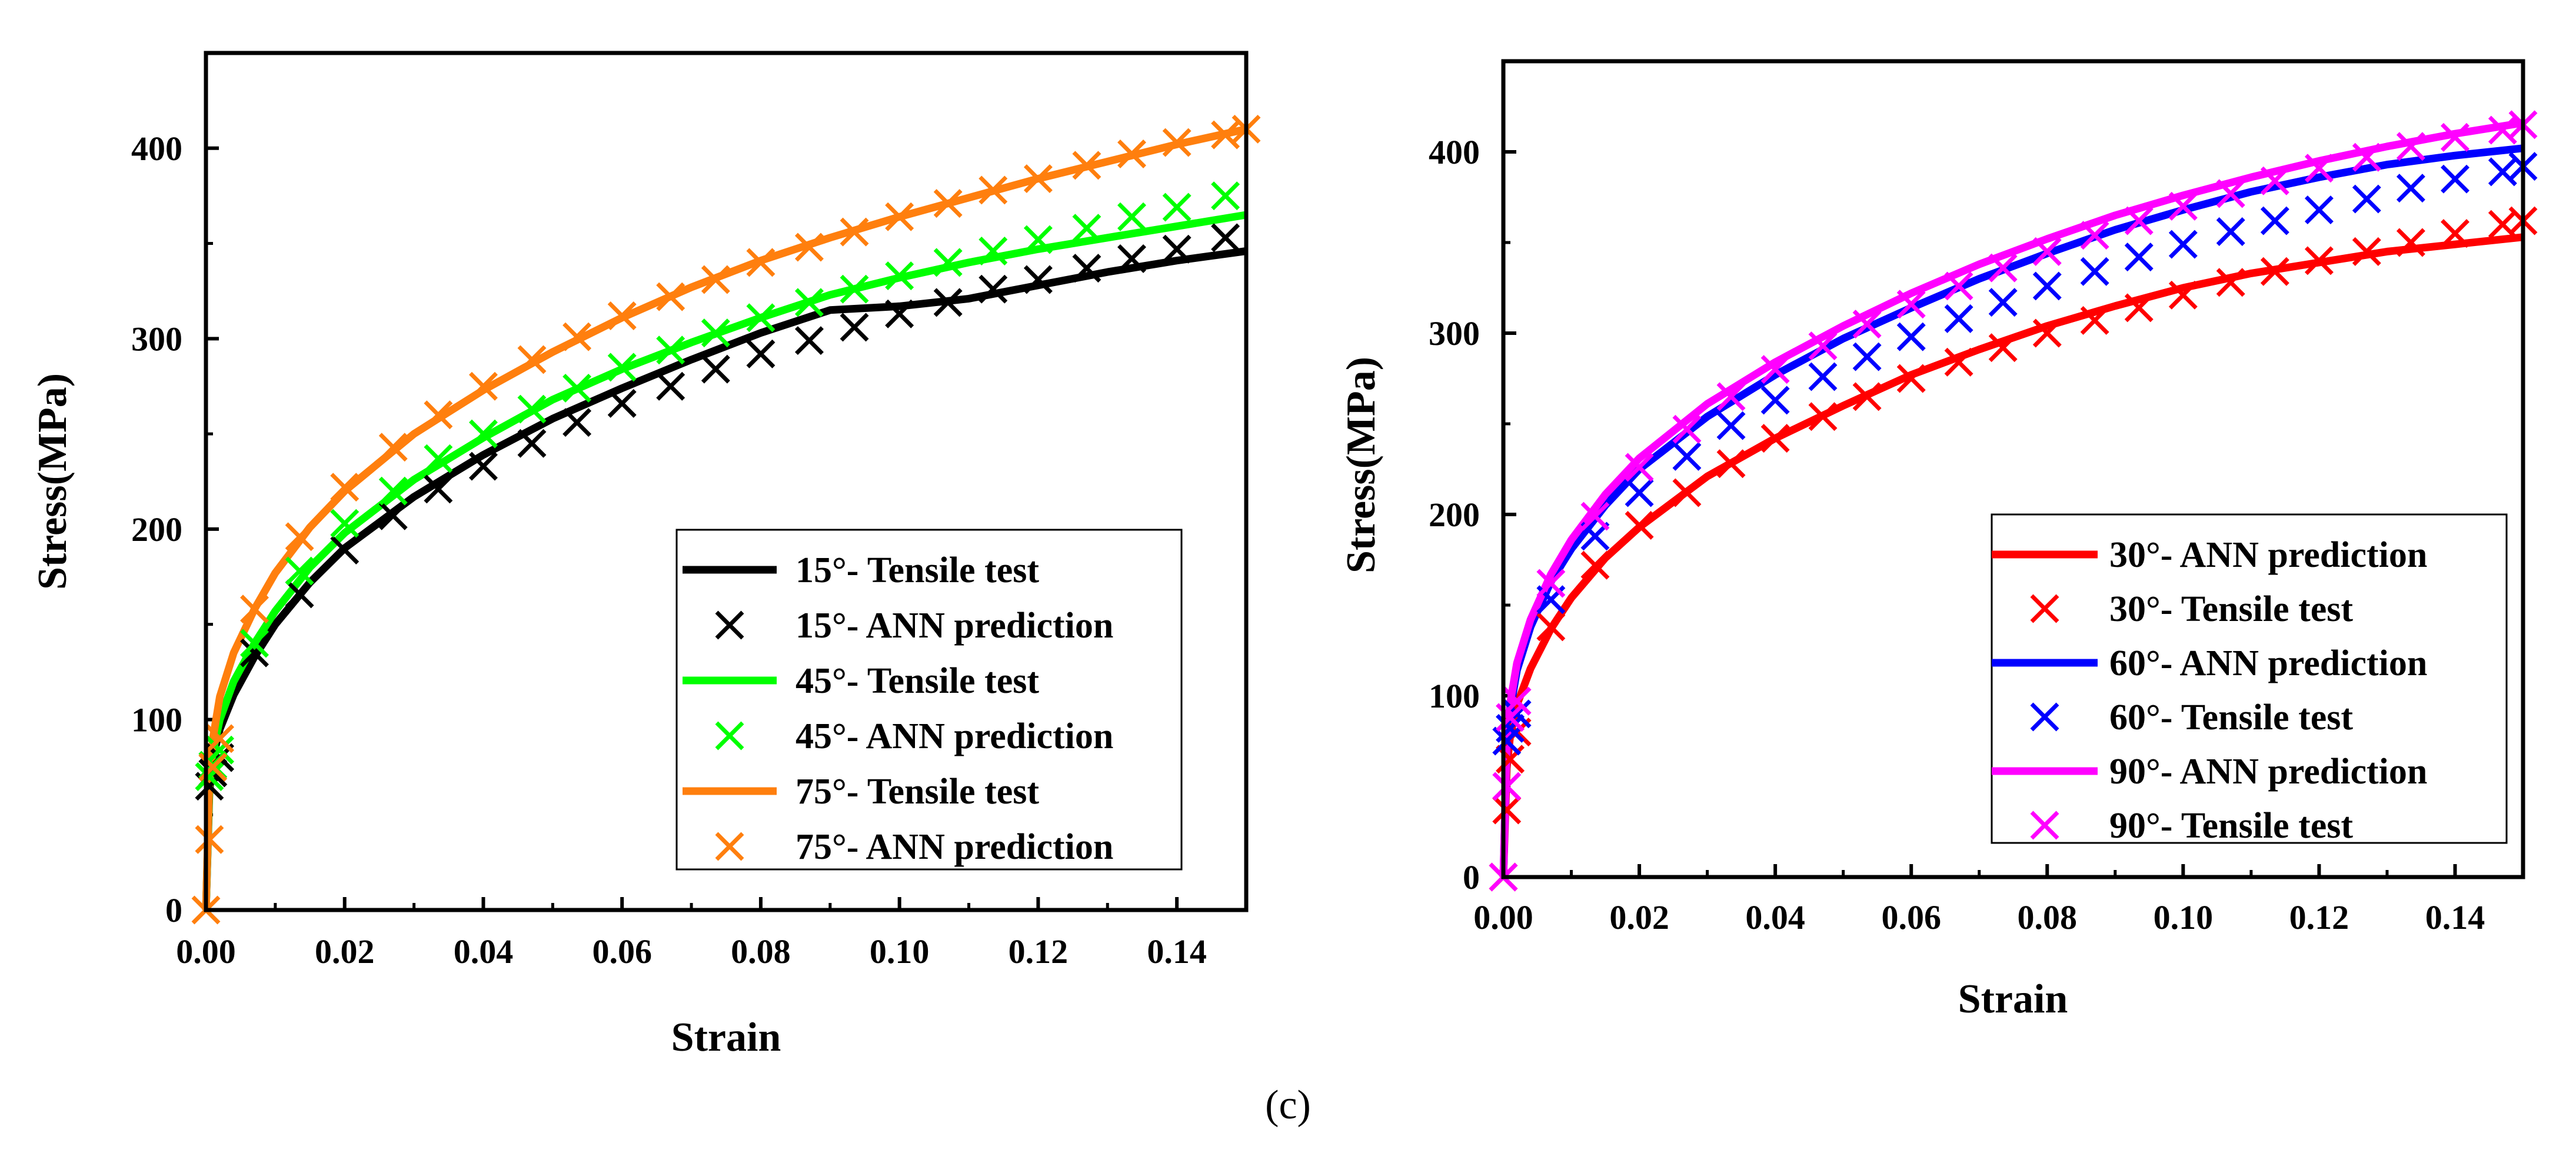 The image size is (2576, 1159). I want to click on right-legend-label: 30°- ANN prediction, so click(2268, 555).